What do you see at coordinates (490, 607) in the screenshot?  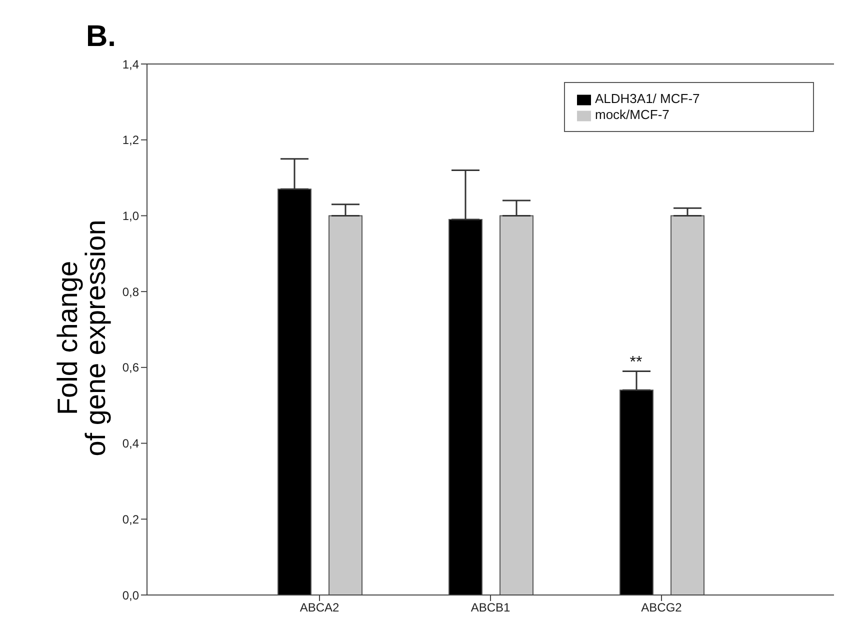 I see `x-tick-label: ABCB1` at bounding box center [490, 607].